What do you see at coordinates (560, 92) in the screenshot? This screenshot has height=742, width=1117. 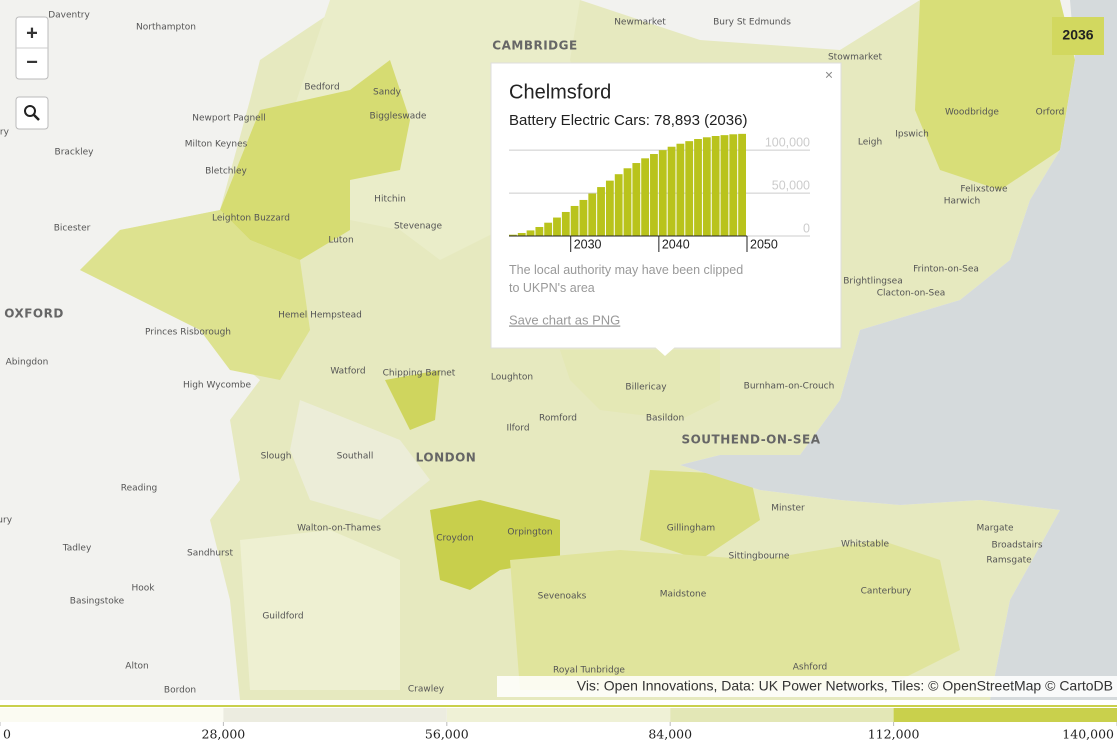 I see `popup-title: Chelmsford` at bounding box center [560, 92].